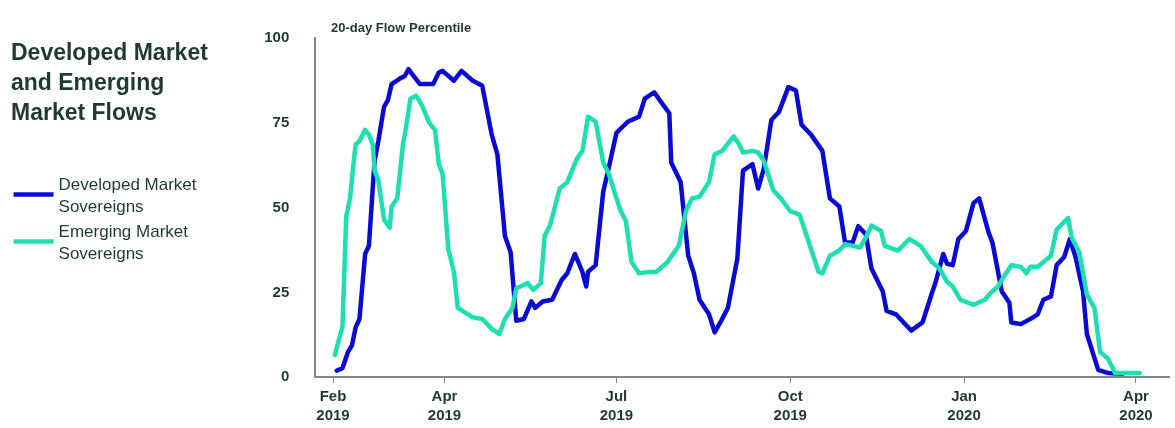 The image size is (1175, 428). Describe the element at coordinates (964, 405) in the screenshot. I see `x-tick-label: Jan 2020` at that location.